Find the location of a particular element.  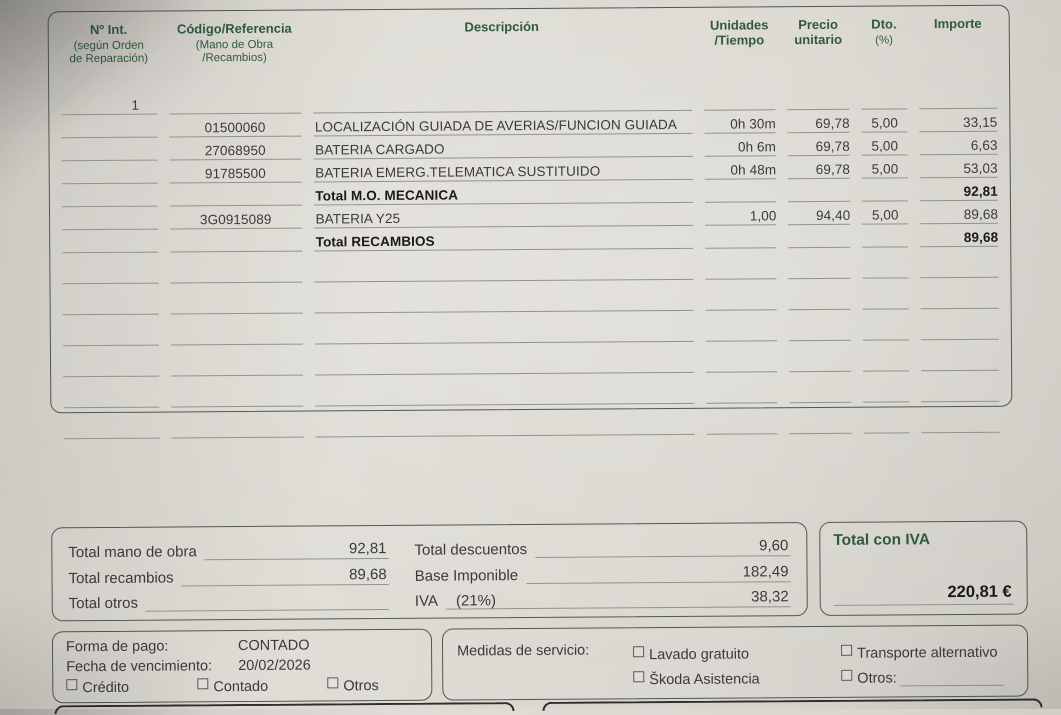

checkbox-lavado-gratuito: Lavado gratuito is located at coordinates (733, 654).